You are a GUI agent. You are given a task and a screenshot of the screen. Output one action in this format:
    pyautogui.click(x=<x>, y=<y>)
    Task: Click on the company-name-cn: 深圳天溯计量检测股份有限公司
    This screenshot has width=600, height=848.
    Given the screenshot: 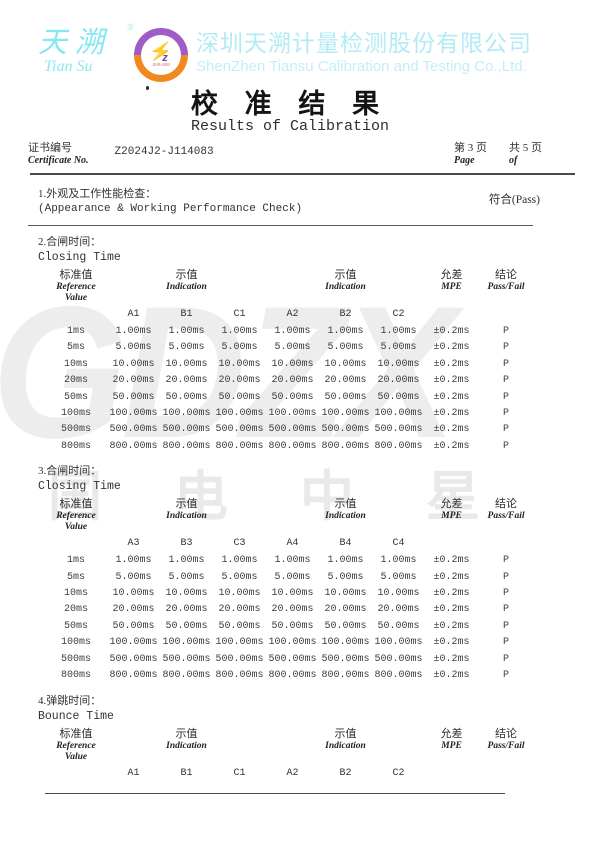 What is the action you would take?
    pyautogui.click(x=364, y=43)
    